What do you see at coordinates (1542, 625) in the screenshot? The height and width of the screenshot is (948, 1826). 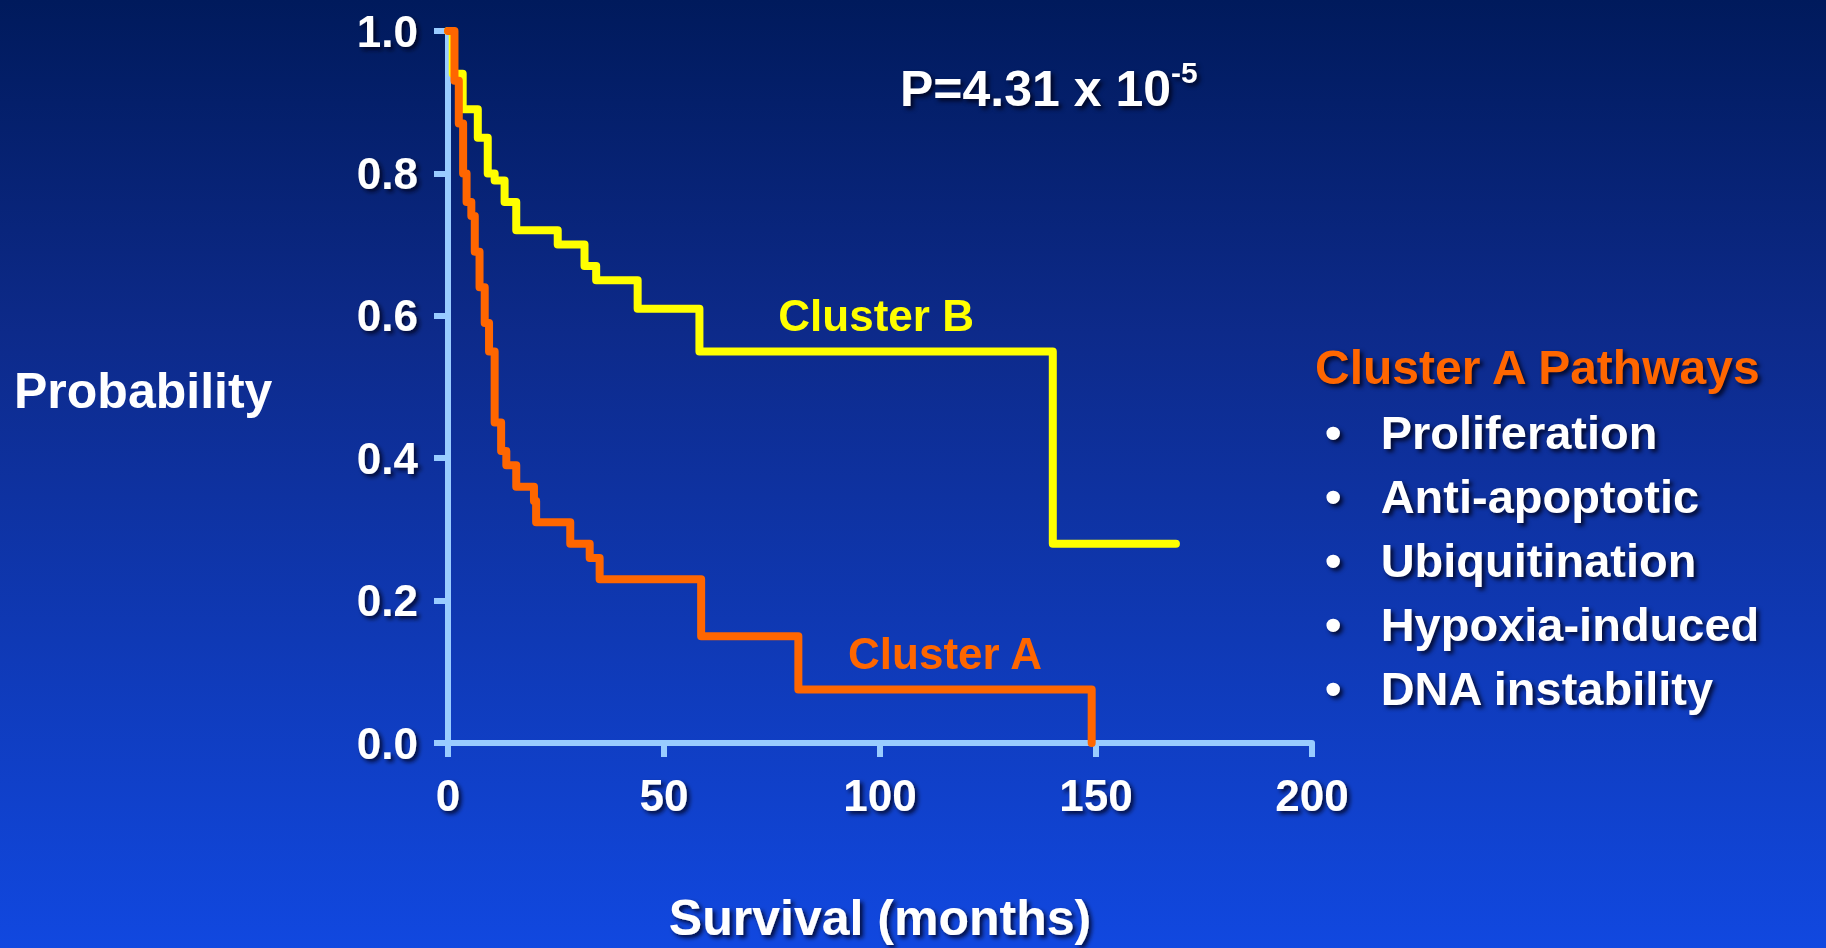 I see `text: • Hypoxia-induced` at bounding box center [1542, 625].